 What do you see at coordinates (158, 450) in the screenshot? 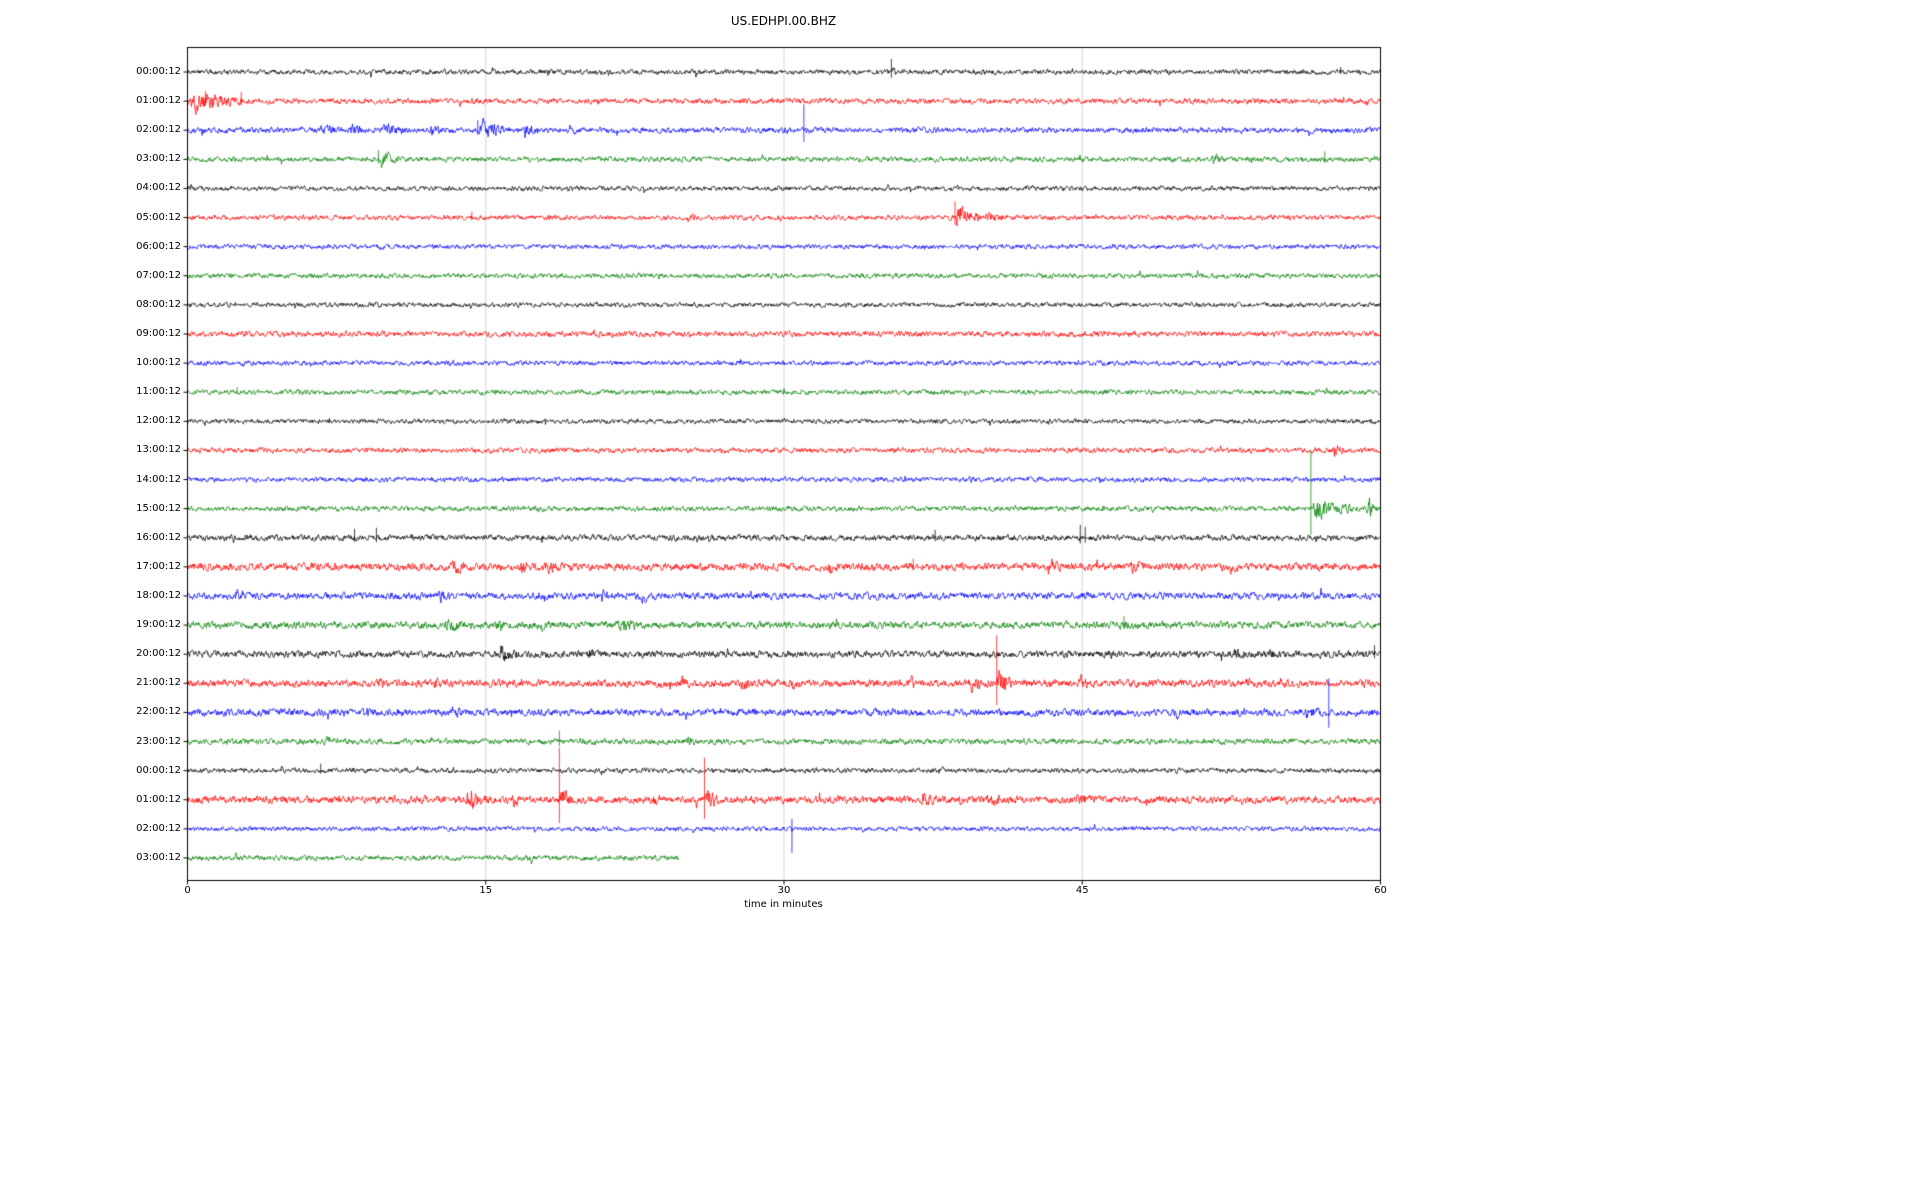
I see `row-time-label: 13:00:12` at bounding box center [158, 450].